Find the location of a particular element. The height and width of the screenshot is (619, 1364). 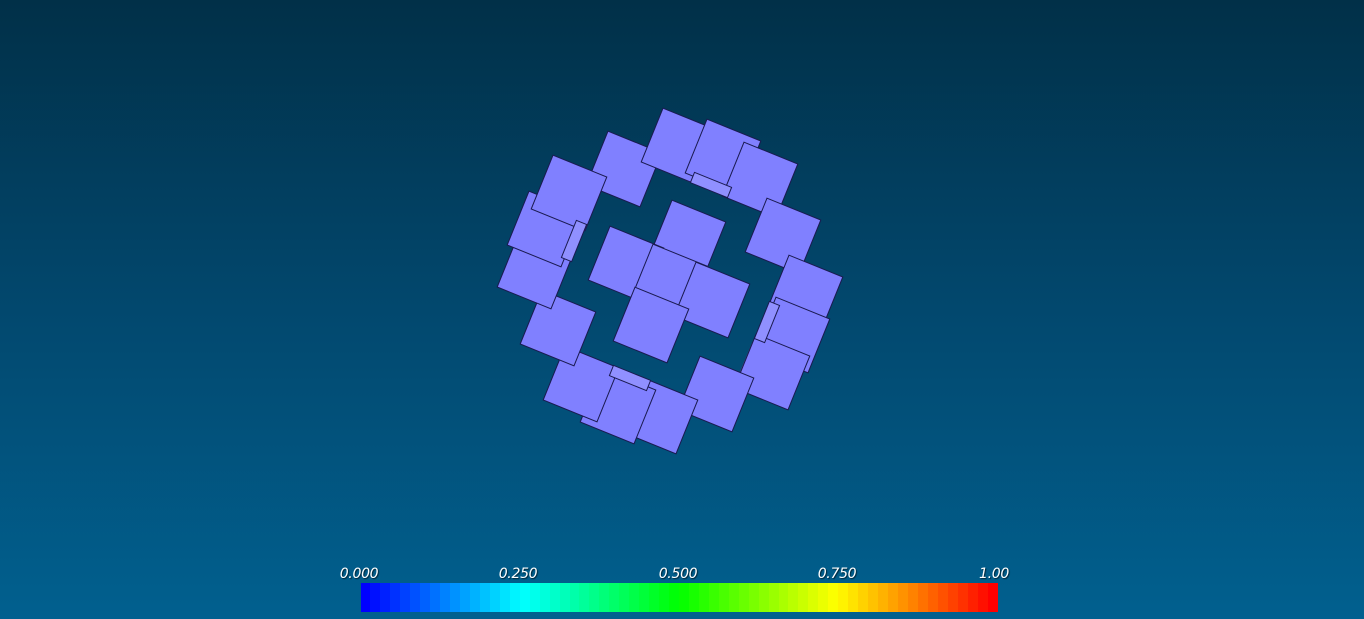

mirror-tiles is located at coordinates (670, 281).